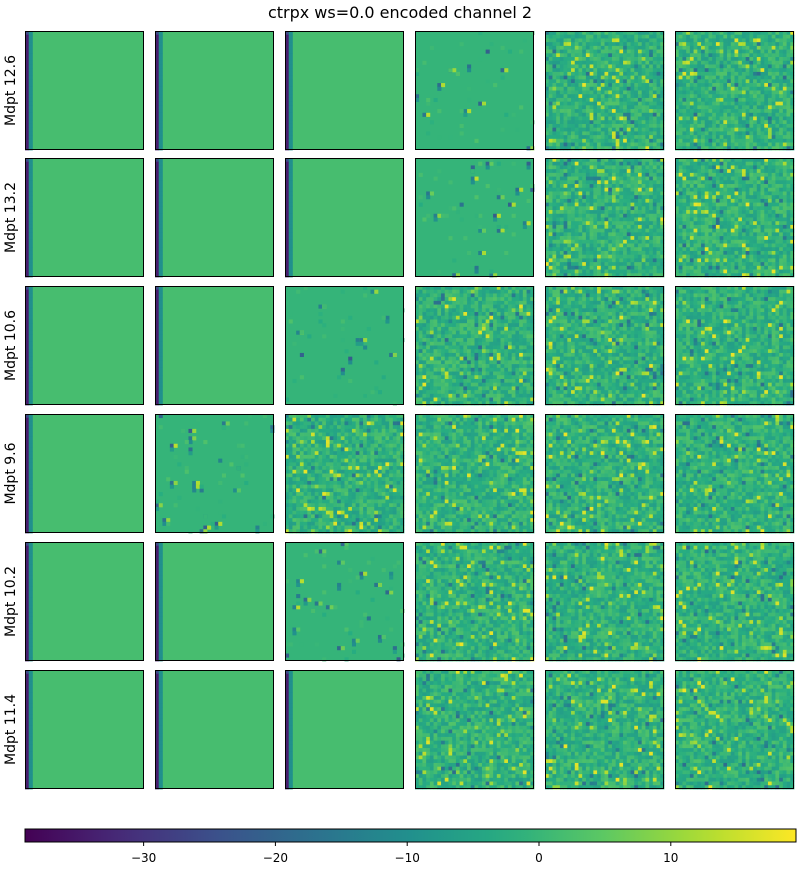  I want to click on panel-r1-c1, so click(84, 91).